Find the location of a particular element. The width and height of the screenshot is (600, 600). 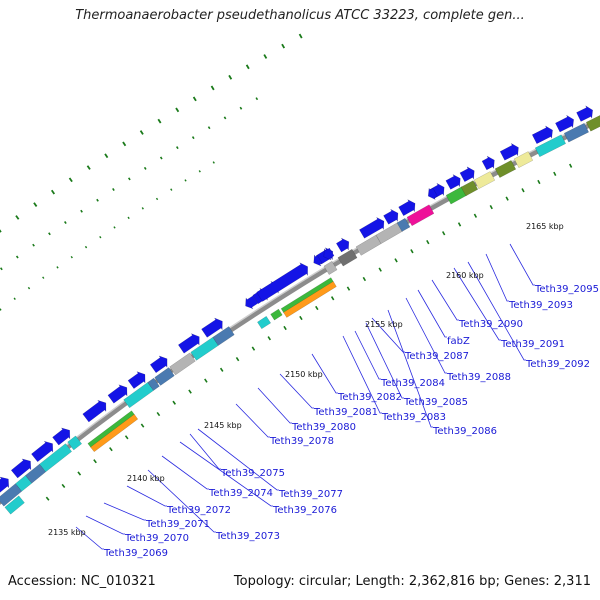

gene-label: Teth39_2070 is located at coordinates (156, 538).